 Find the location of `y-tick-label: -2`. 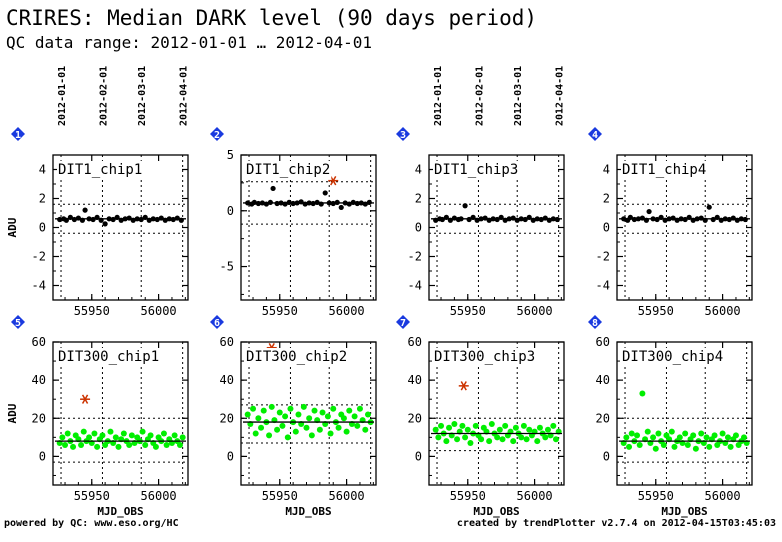

y-tick-label: -2 is located at coordinates (39, 257).